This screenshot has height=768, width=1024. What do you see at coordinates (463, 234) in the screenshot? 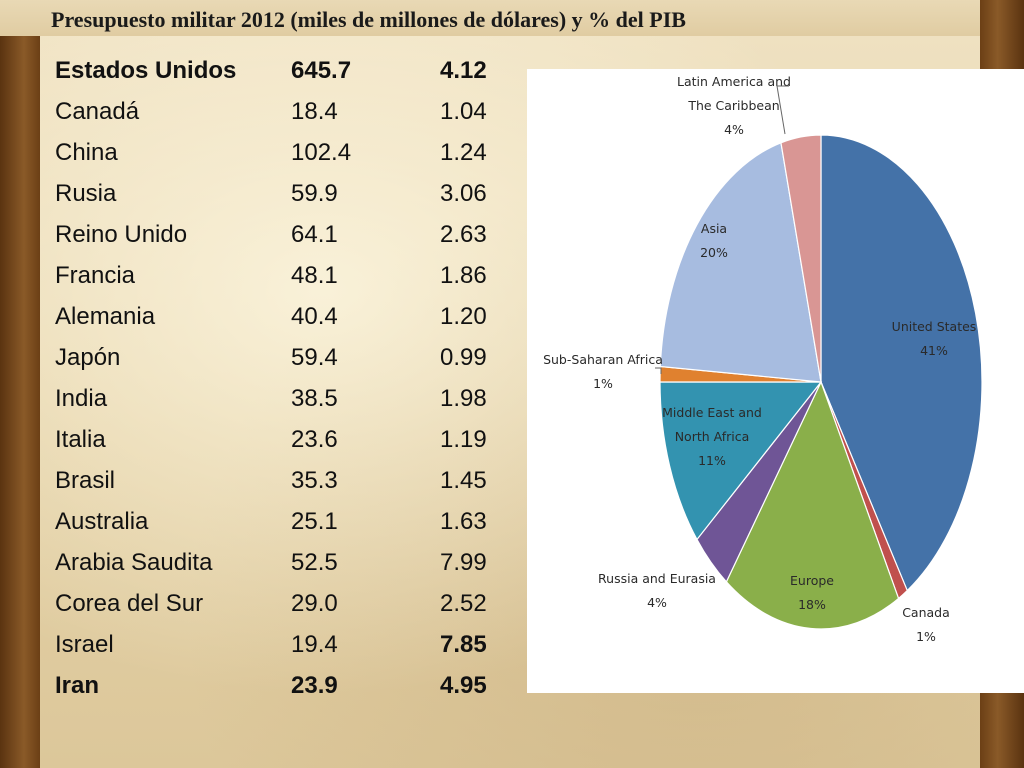
I see `gdp-percent-cell: 2.63` at bounding box center [463, 234].